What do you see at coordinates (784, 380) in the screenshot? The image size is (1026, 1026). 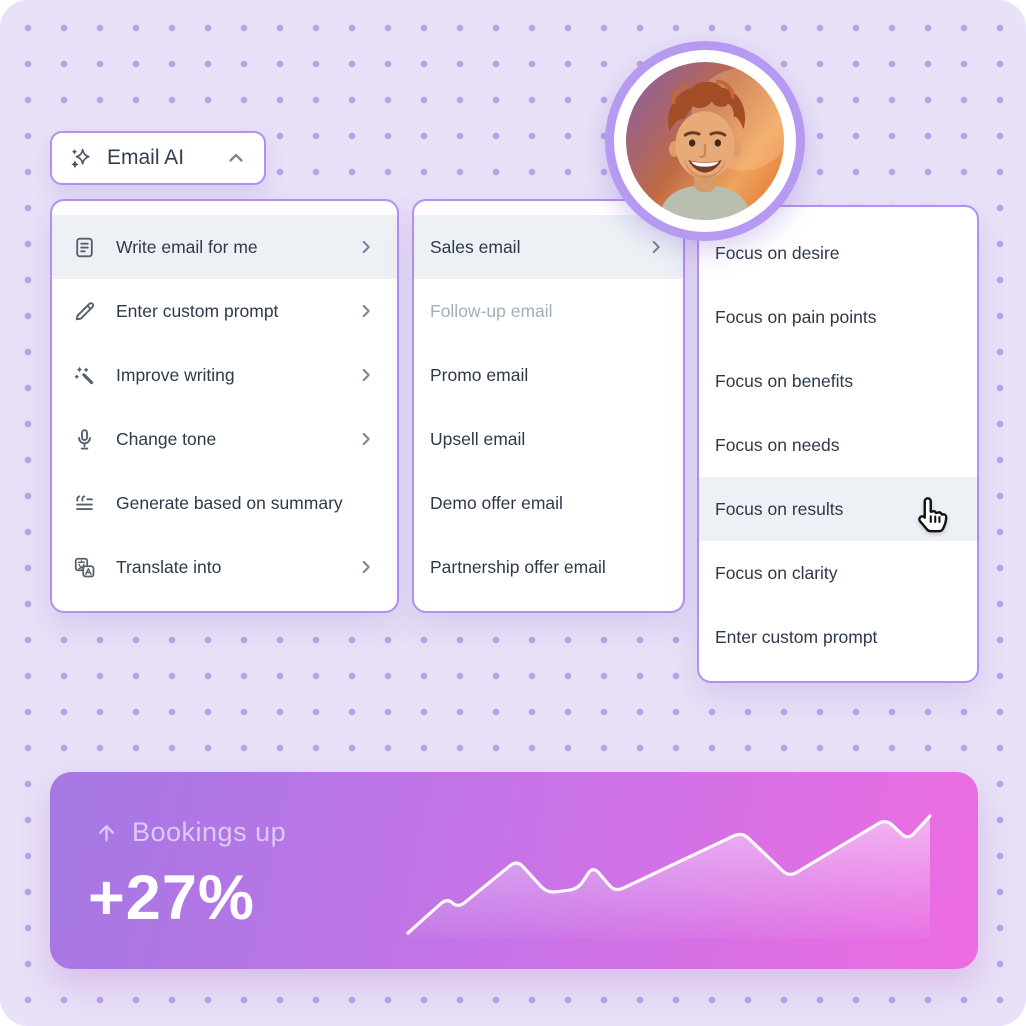 I see `menu-item-label: Focus on benefits` at bounding box center [784, 380].